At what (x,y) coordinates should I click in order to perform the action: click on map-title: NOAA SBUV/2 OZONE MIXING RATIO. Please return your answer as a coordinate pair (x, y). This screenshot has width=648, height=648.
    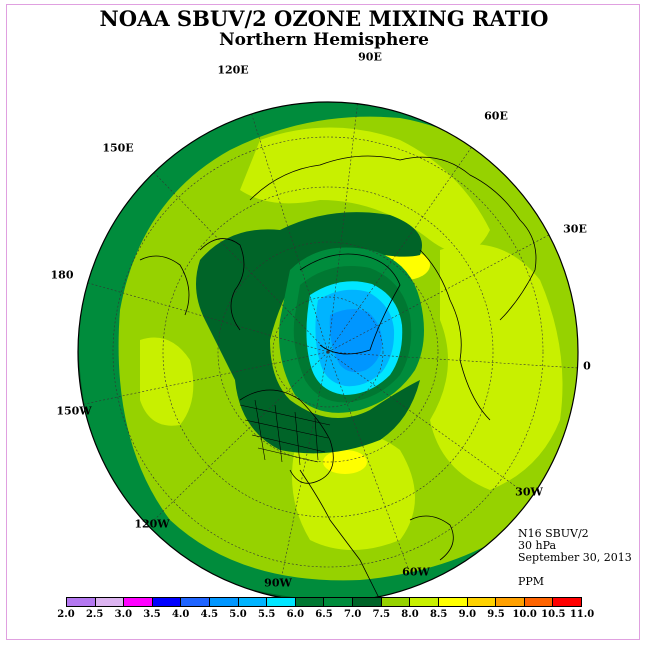
    Looking at the image, I should click on (324, 18).